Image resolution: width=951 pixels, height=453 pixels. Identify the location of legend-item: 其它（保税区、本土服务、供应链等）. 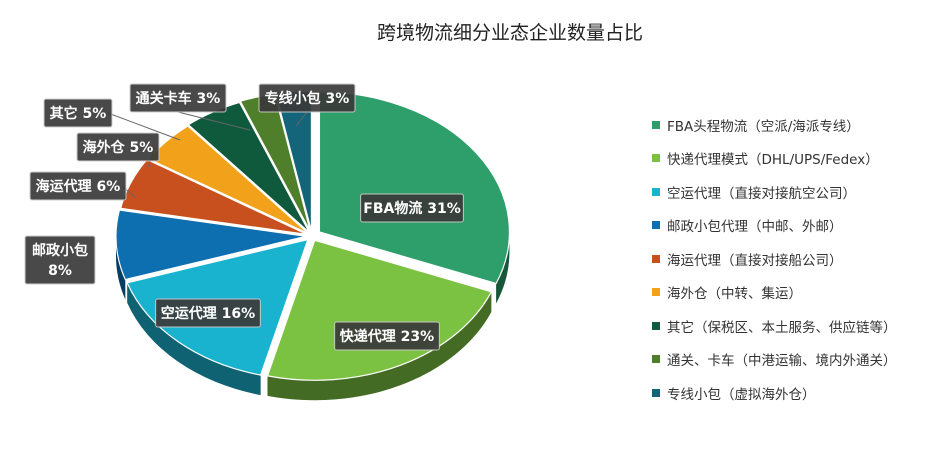
(774, 326).